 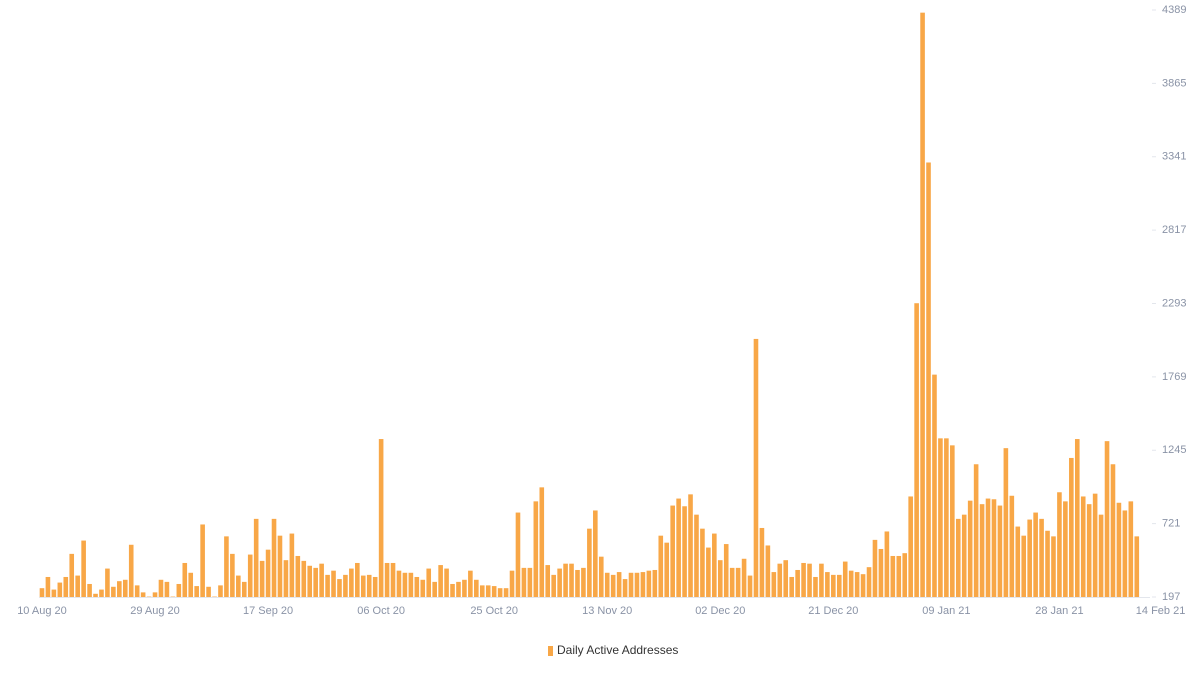 What do you see at coordinates (1059, 611) in the screenshot?
I see `x-tick-label: 28 Jan 21` at bounding box center [1059, 611].